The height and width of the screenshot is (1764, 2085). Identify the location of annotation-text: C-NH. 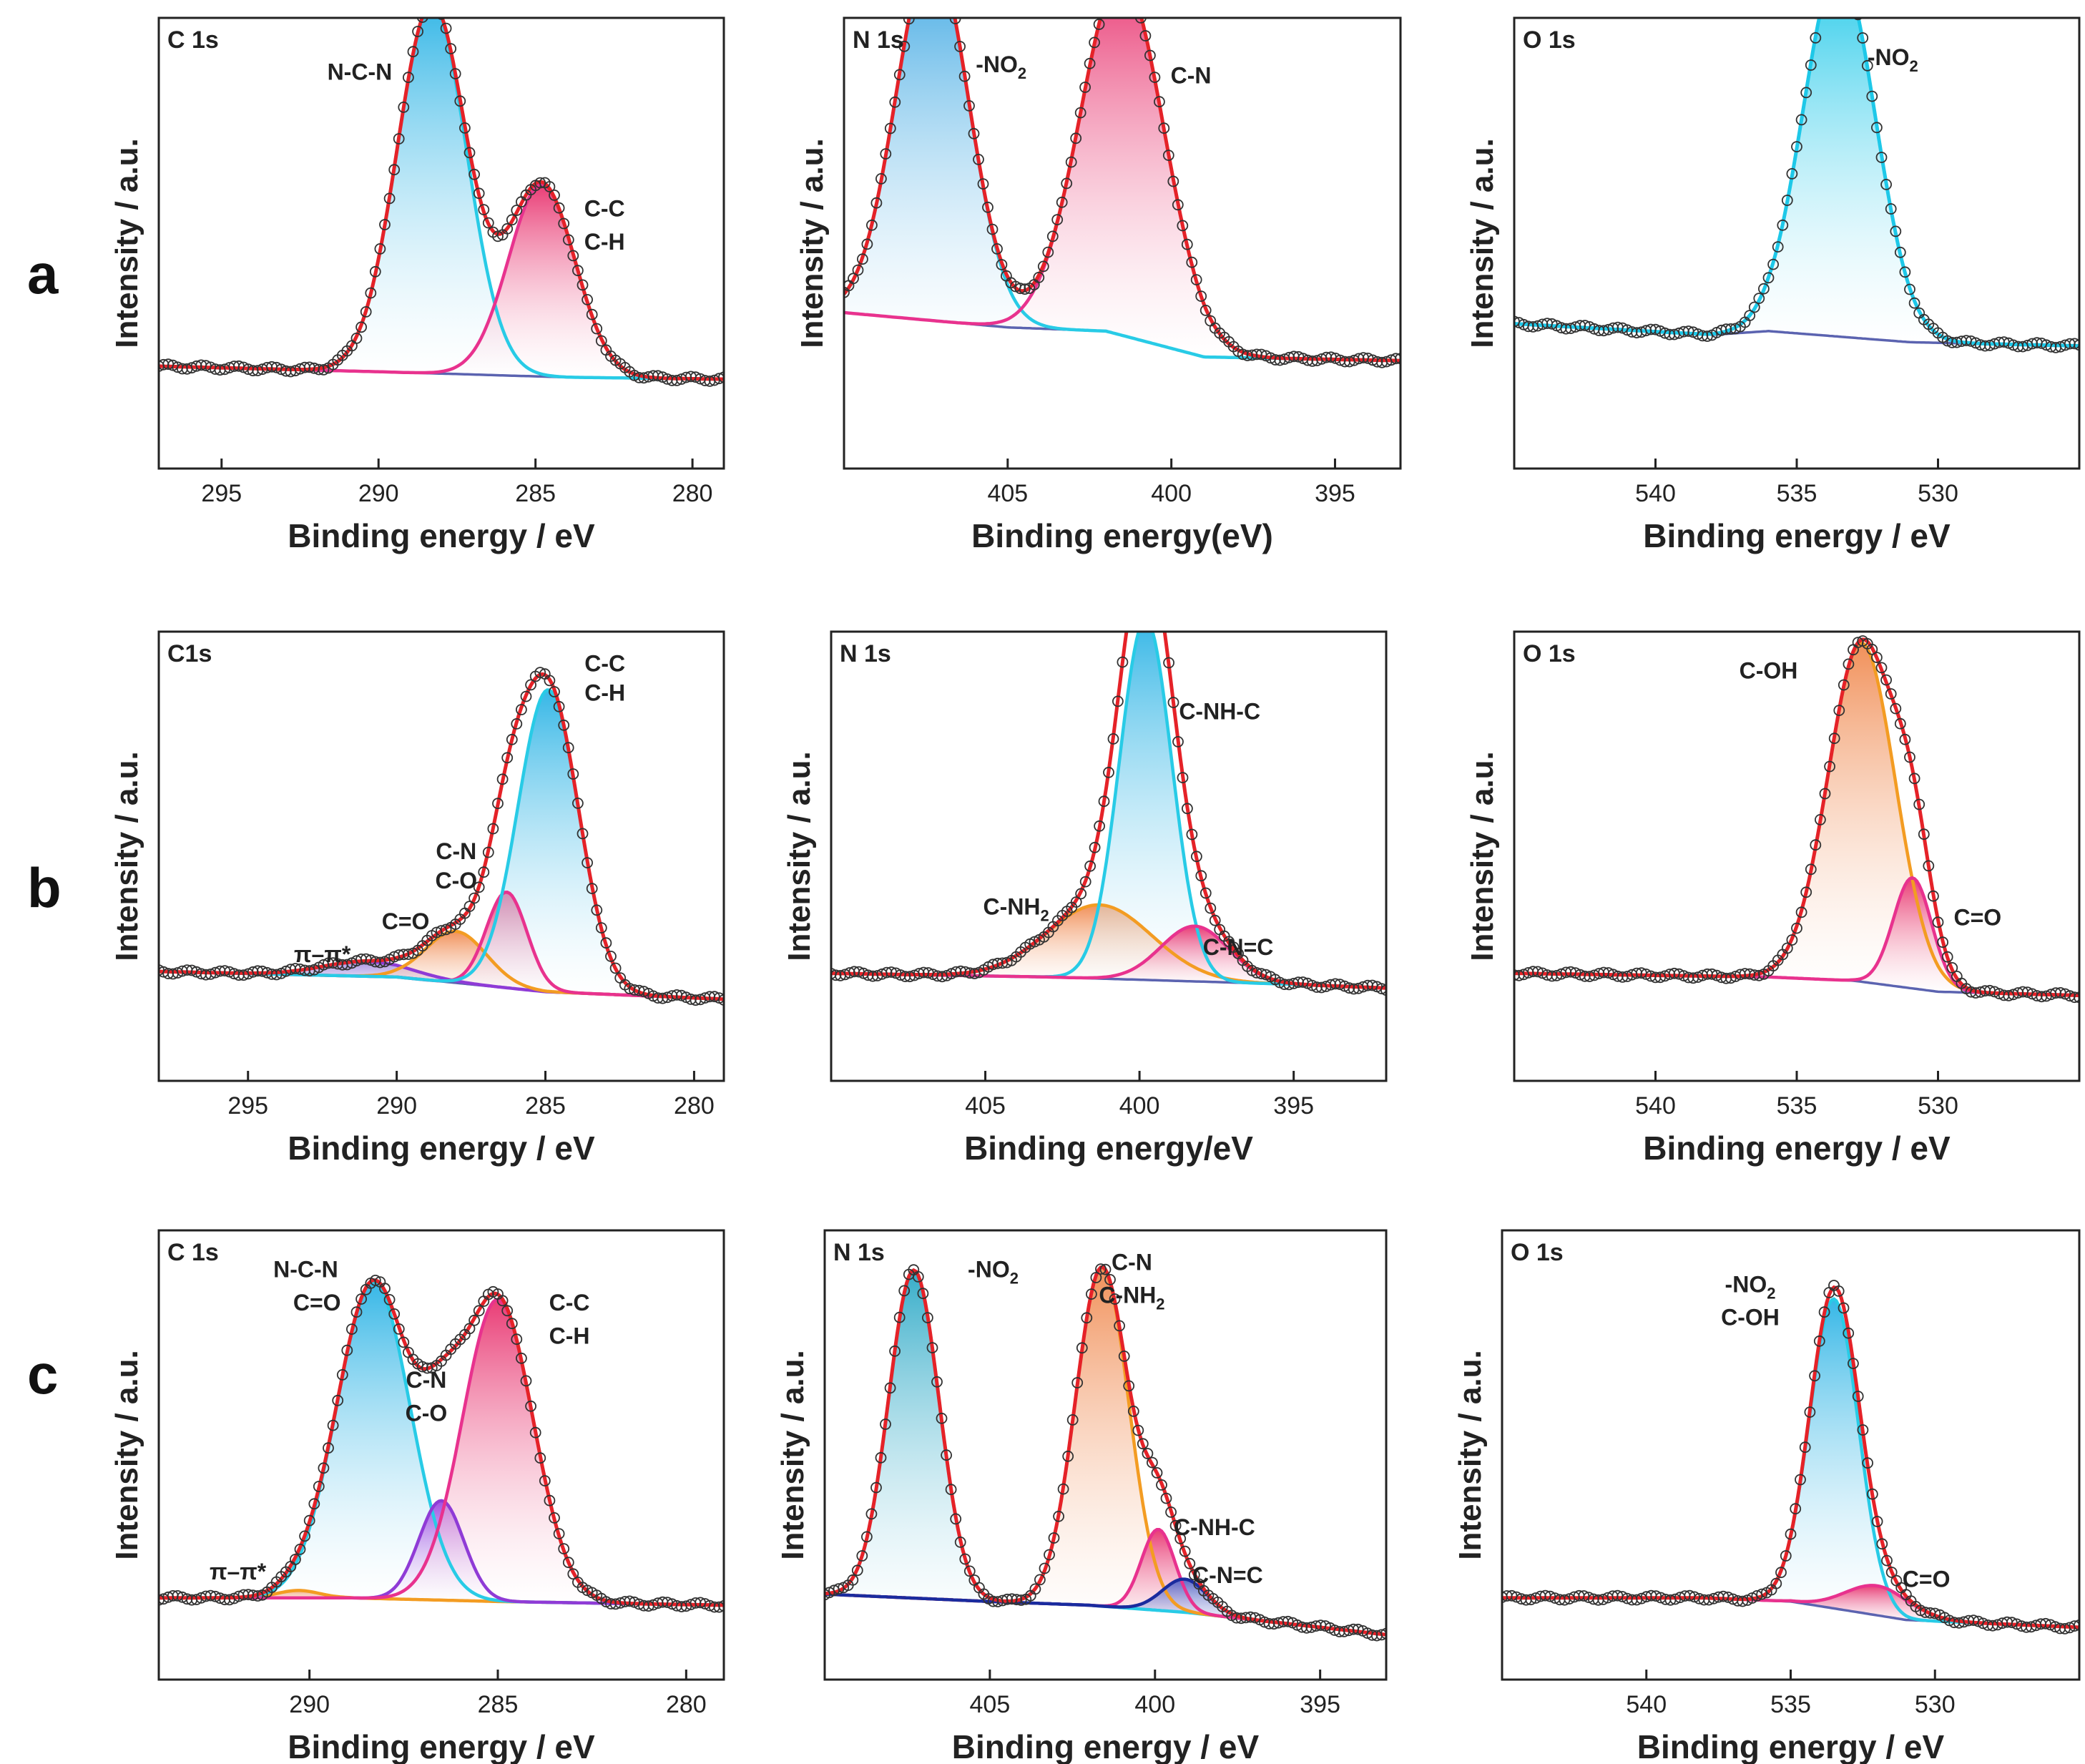
(1012, 906).